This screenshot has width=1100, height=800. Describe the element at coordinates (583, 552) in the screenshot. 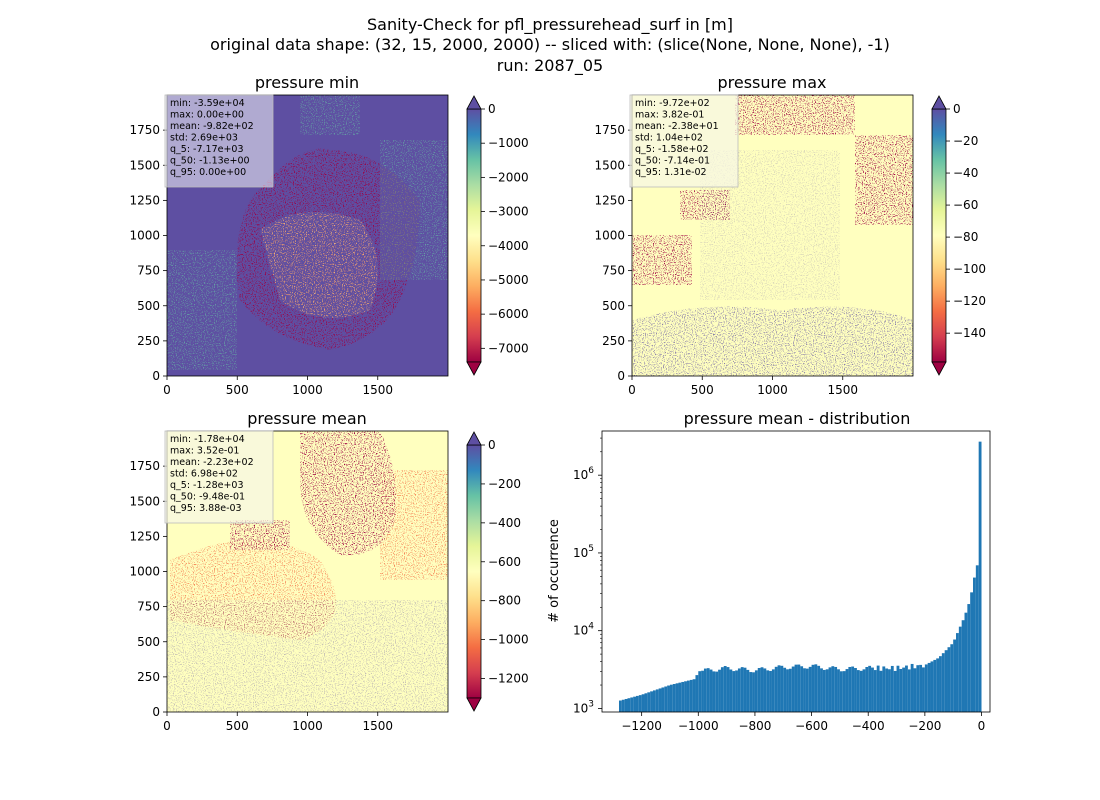

I see `y-tick-label: 10⁵` at that location.